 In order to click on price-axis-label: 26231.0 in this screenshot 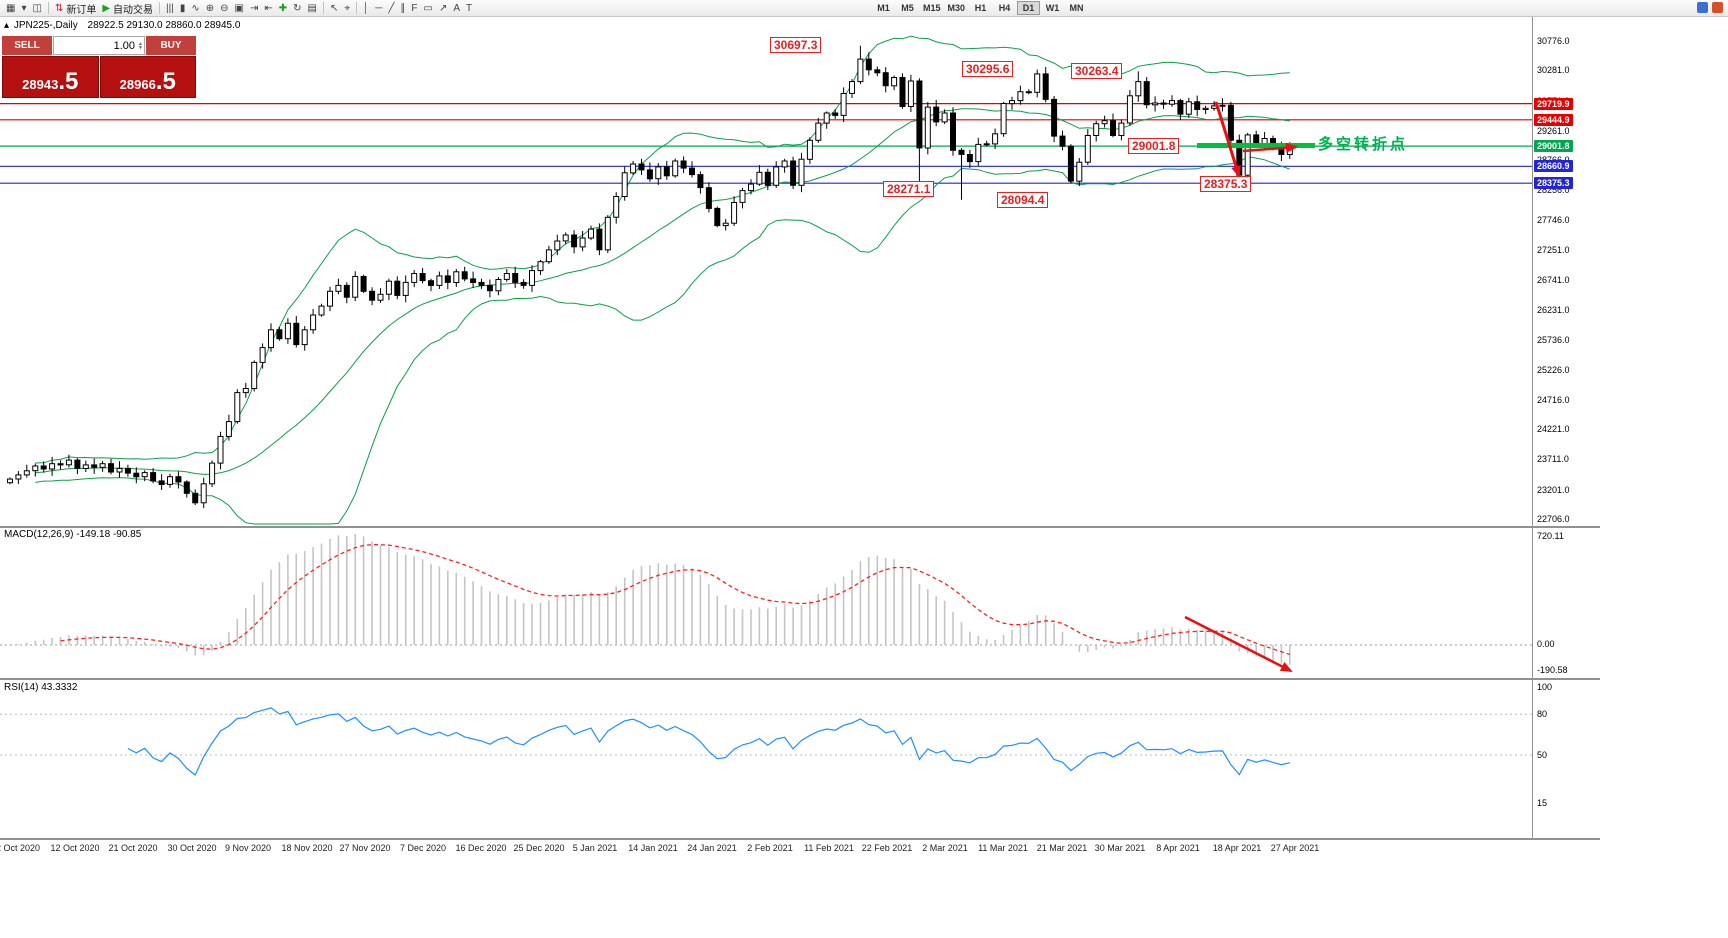, I will do `click(1553, 310)`.